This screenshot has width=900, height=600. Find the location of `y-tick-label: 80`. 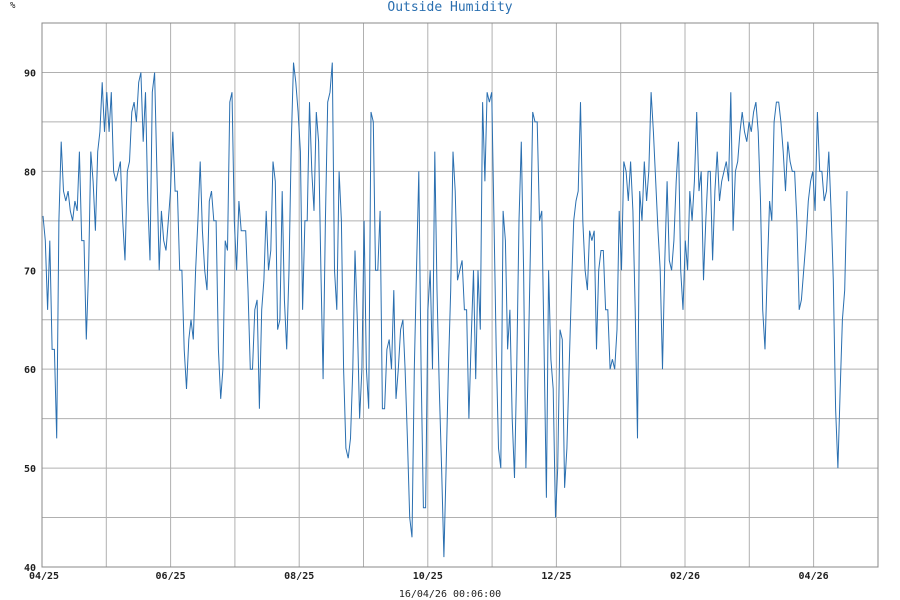

y-tick-label: 80 is located at coordinates (30, 172).